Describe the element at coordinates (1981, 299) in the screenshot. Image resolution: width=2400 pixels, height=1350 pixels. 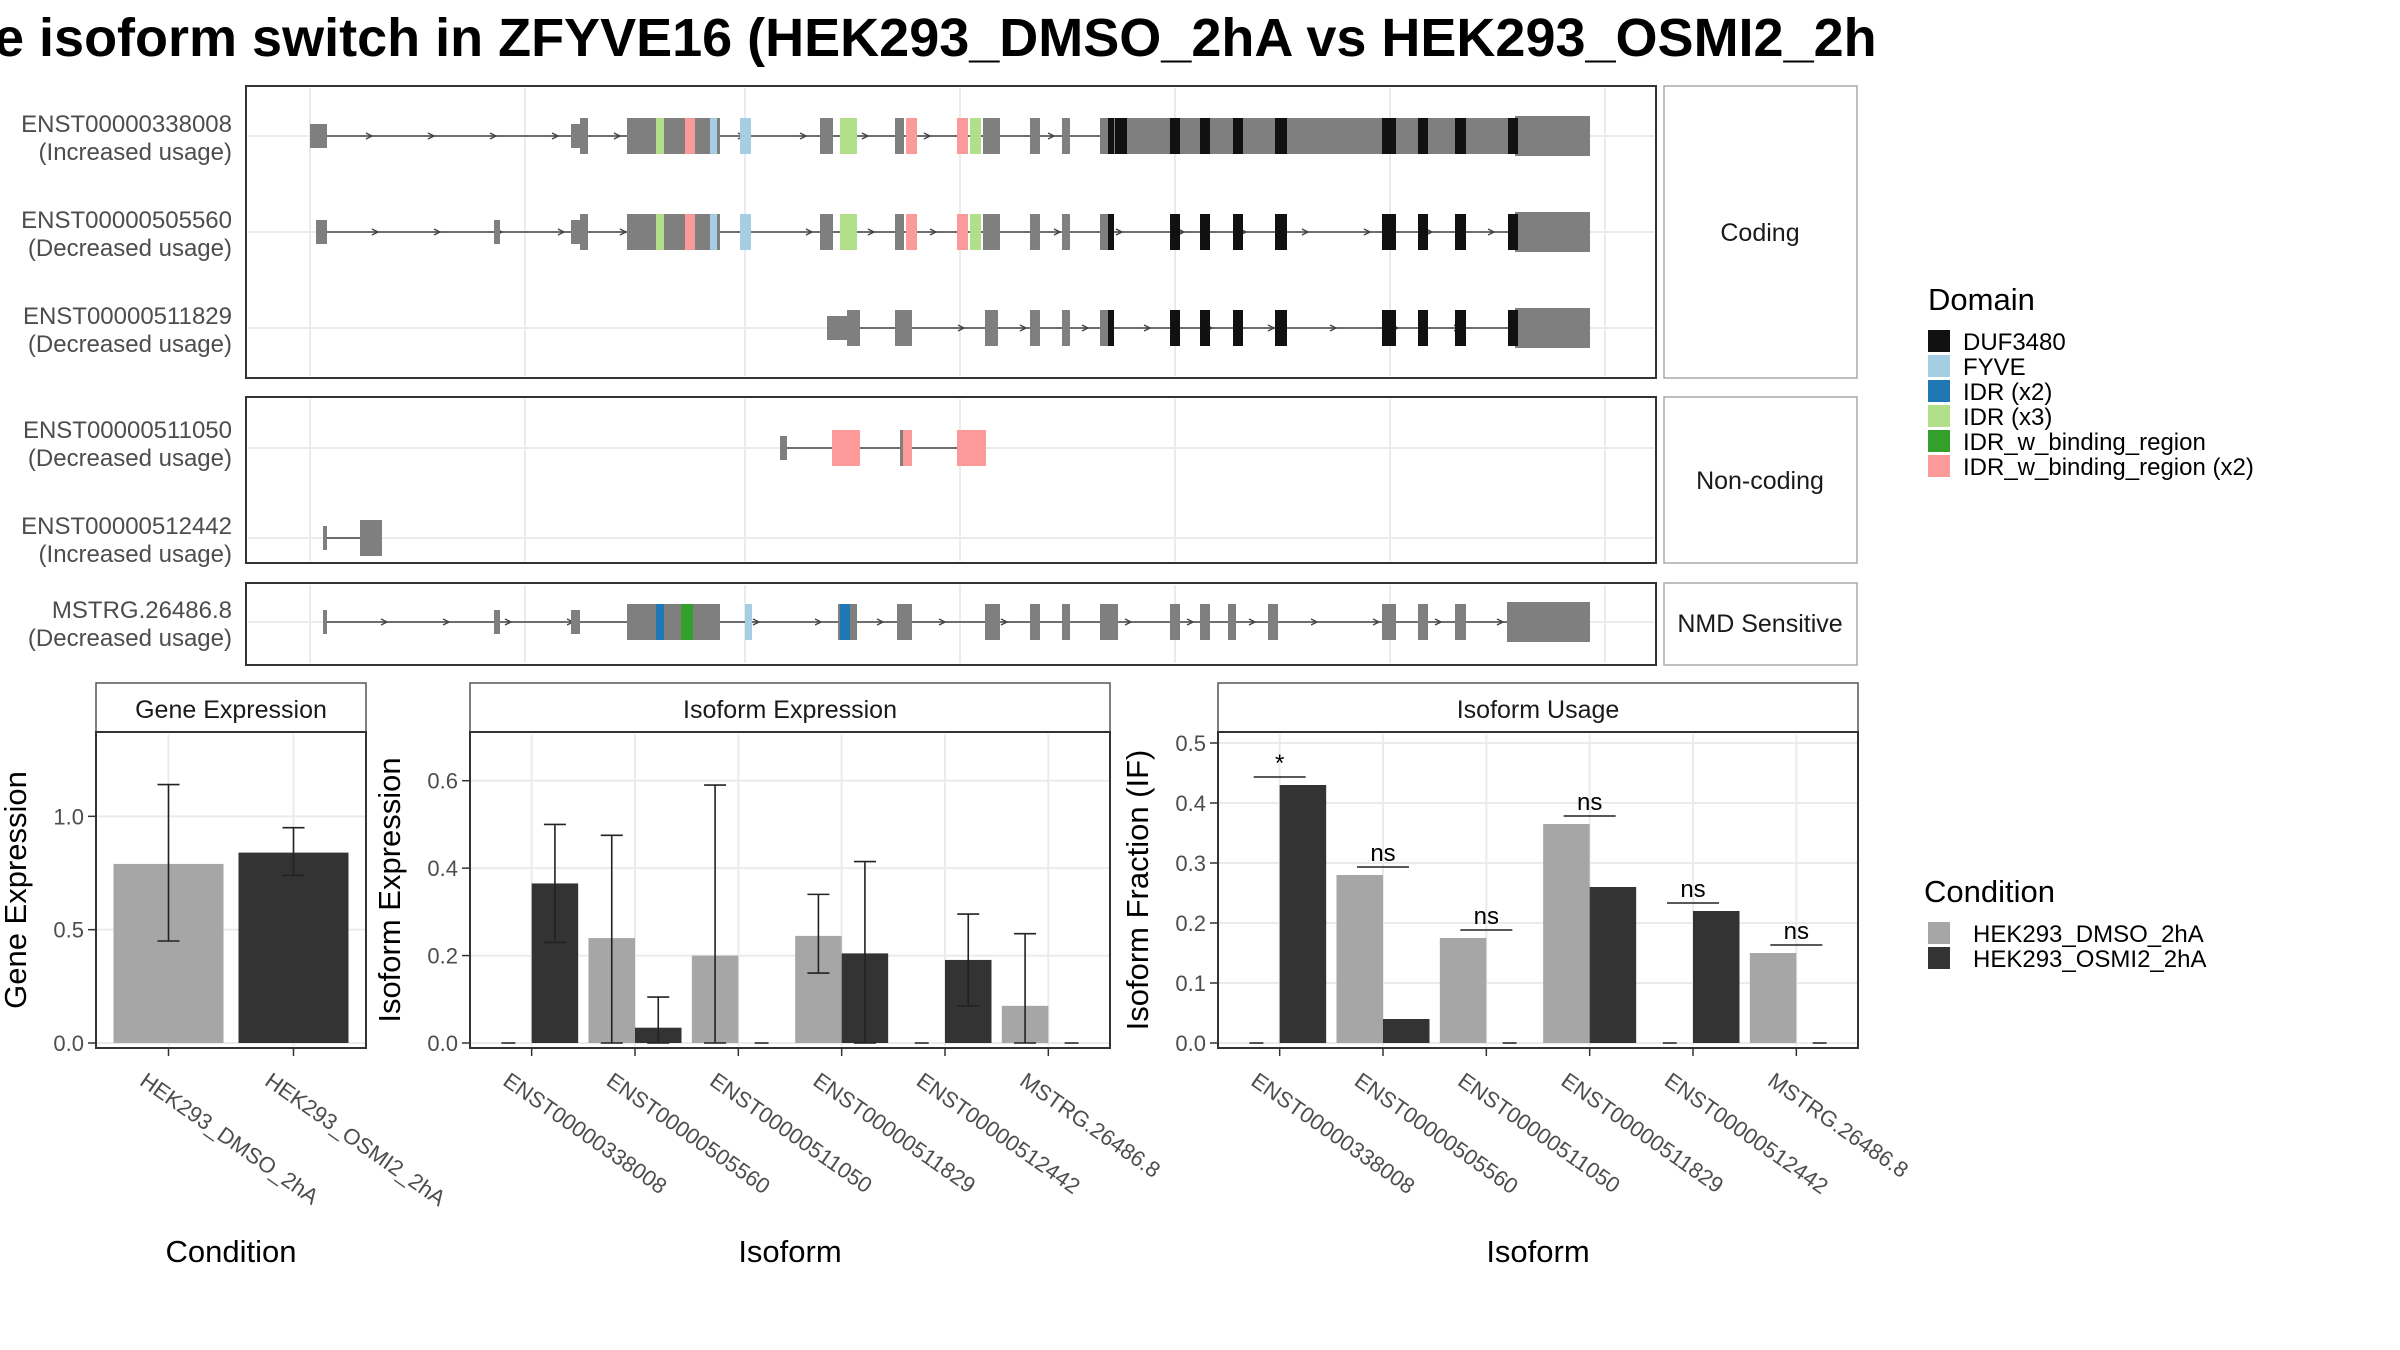
I see `domain-legend-title: Domain` at that location.